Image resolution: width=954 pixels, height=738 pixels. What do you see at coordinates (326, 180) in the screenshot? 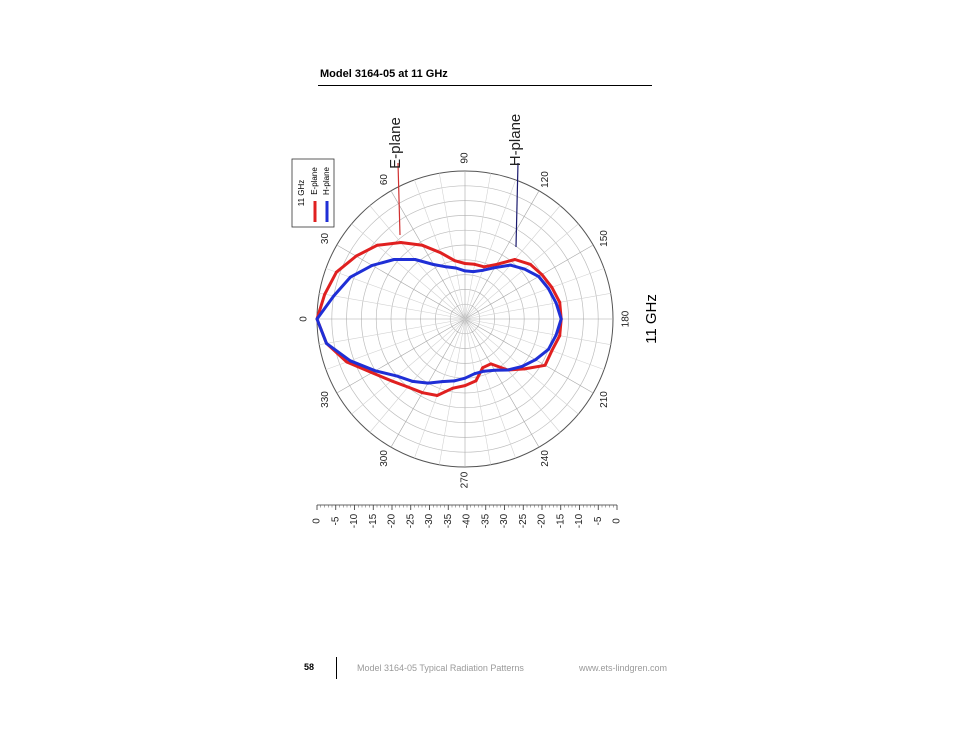
I see `legend-label-h-plane: H-plane` at bounding box center [326, 180].